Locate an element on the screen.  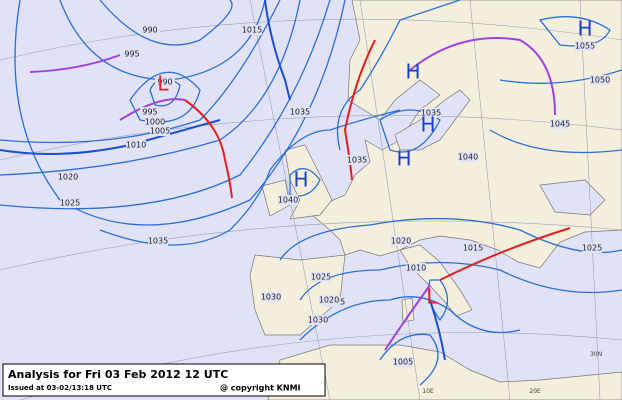
isobar-label: 1045 is located at coordinates (560, 124).